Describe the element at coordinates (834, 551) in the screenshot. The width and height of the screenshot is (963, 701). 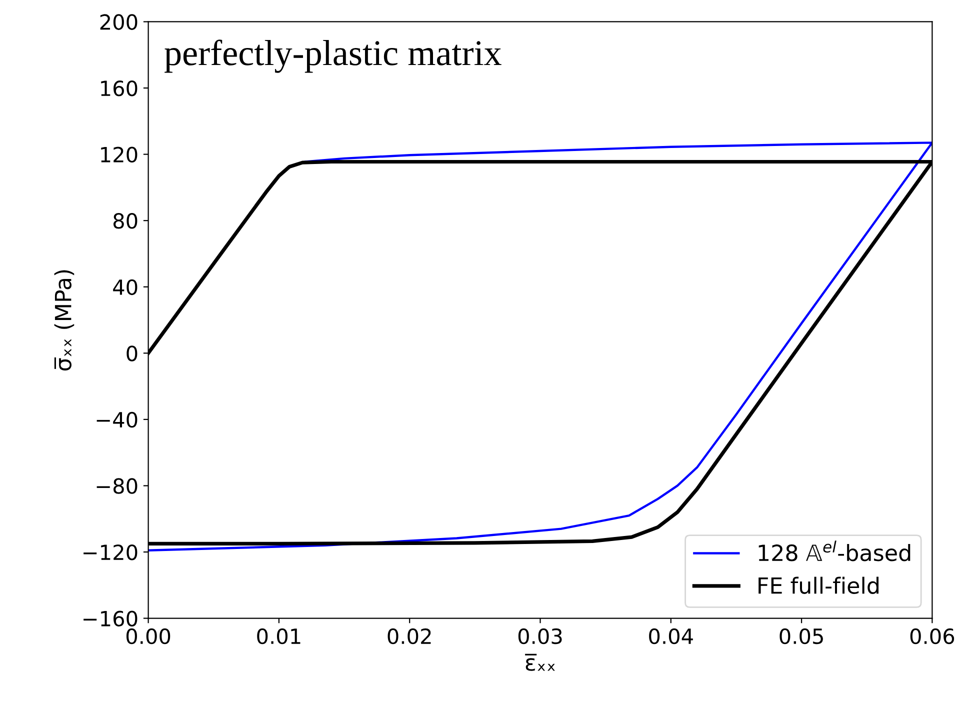
I see `legend-label: 128 𝔸$^{el}$-based` at that location.